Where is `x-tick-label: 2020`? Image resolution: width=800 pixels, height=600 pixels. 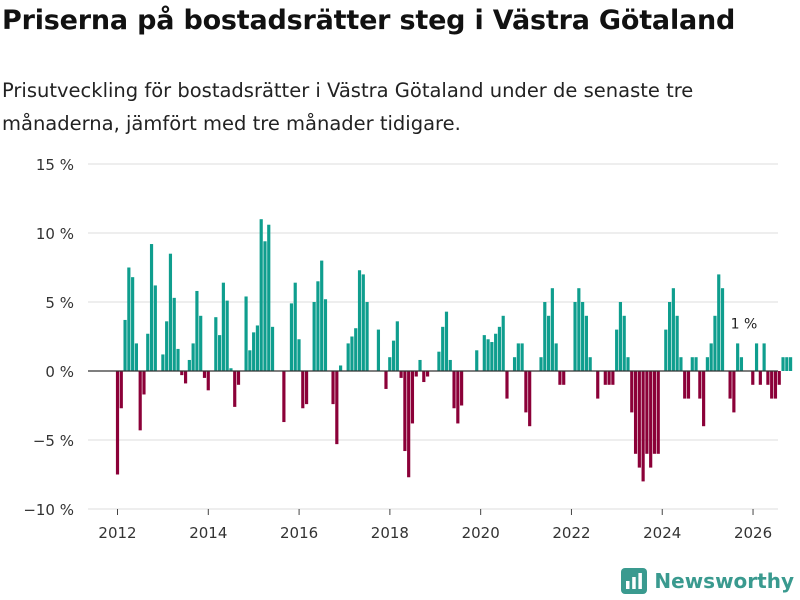 x-tick-label: 2020 is located at coordinates (481, 533).